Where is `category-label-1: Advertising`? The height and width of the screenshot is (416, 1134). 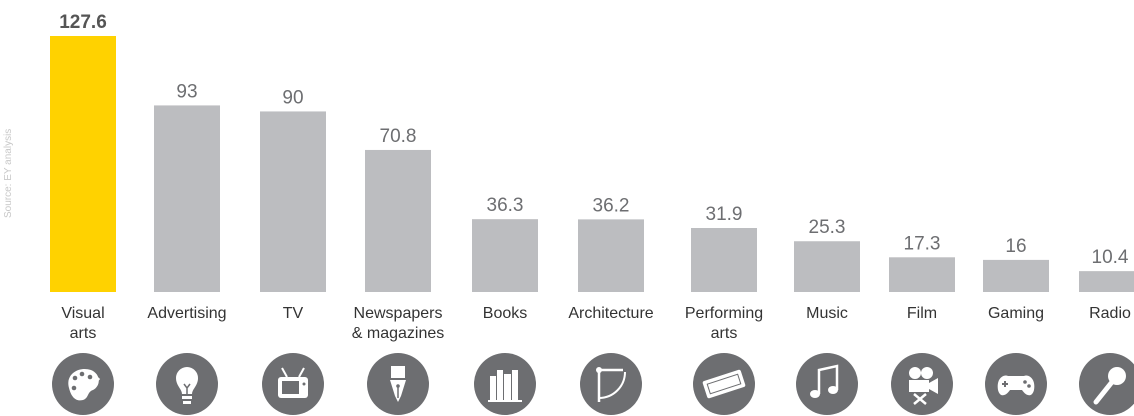 category-label-1: Advertising is located at coordinates (186, 313).